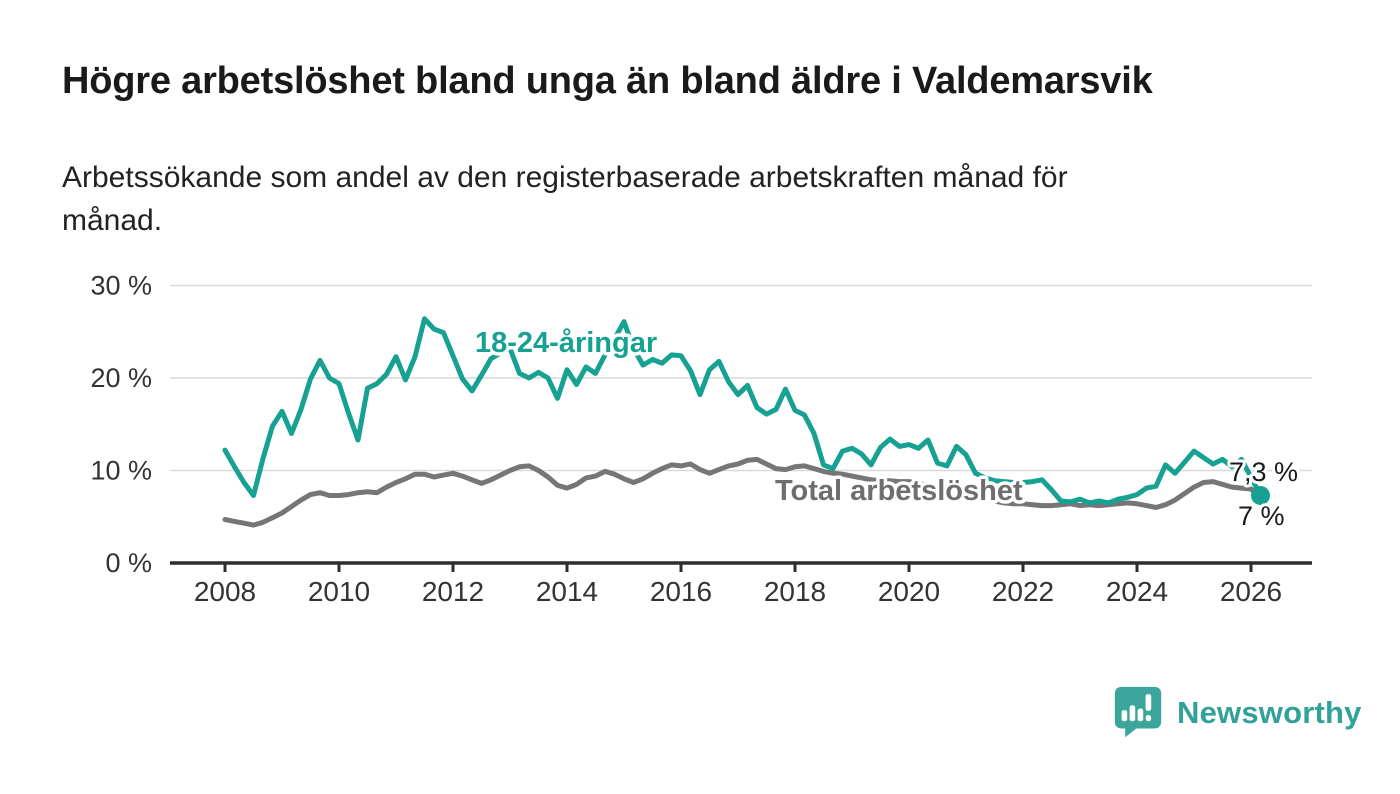  I want to click on y-axis-tick-label: 10 %, so click(121, 471).